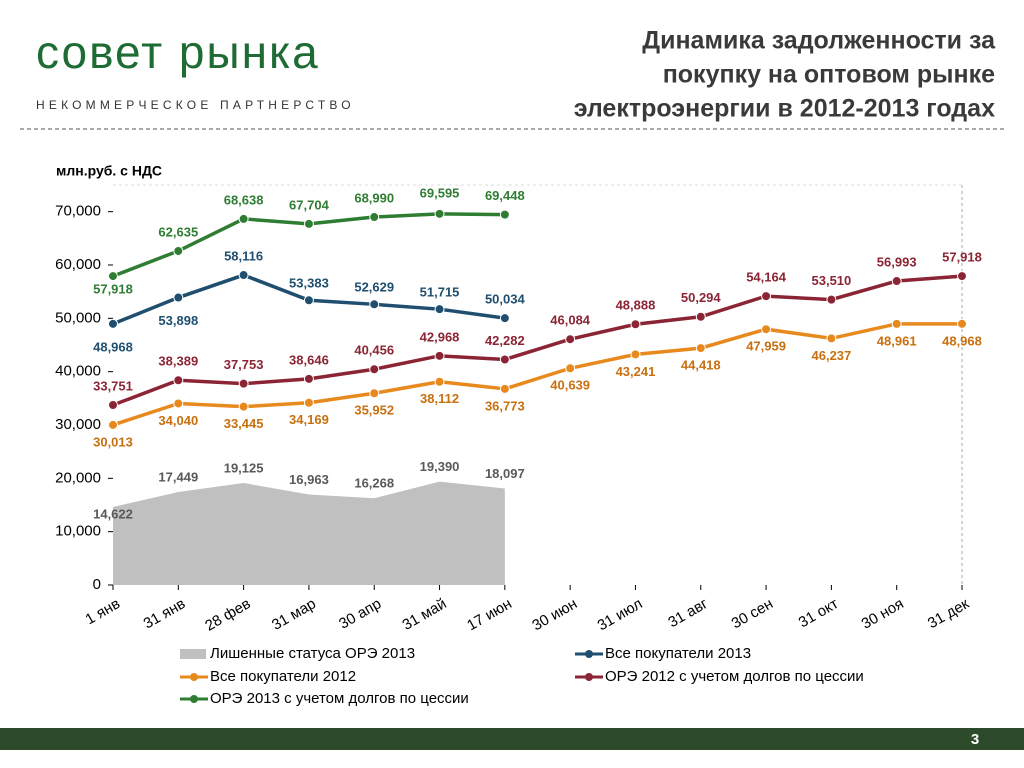 Image resolution: width=1024 pixels, height=768 pixels. What do you see at coordinates (78, 264) in the screenshot?
I see `y-tick-label: 60,000` at bounding box center [78, 264].